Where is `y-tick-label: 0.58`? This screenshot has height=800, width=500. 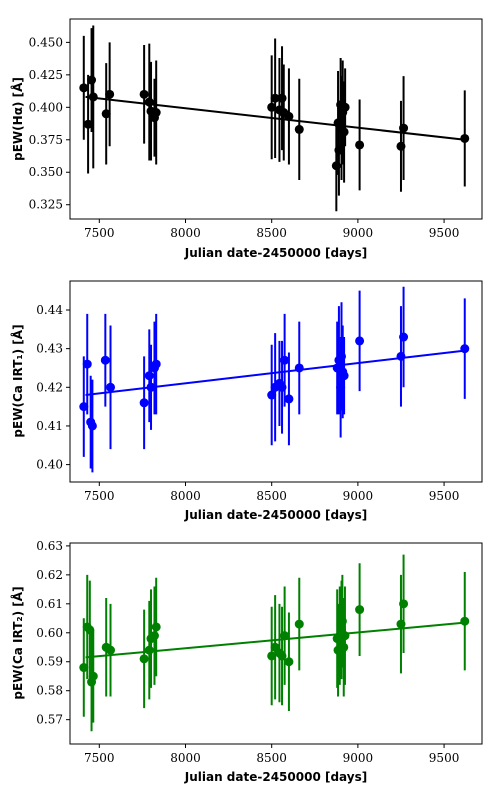
y-tick-label: 0.58 is located at coordinates (49, 691).